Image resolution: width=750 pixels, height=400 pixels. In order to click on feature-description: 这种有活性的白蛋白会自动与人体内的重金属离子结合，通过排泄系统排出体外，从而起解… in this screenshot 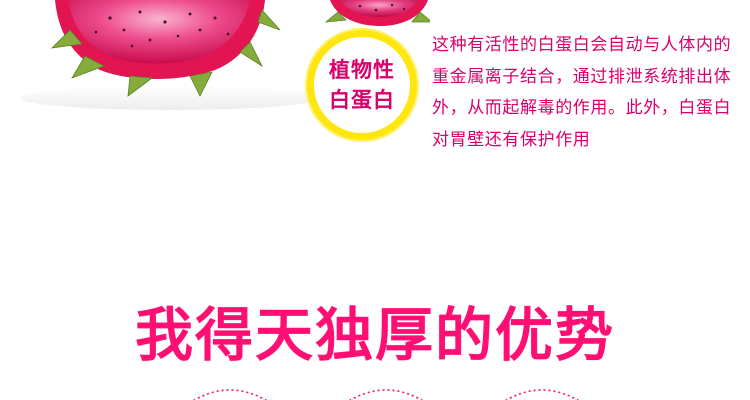, I will do `click(582, 92)`.